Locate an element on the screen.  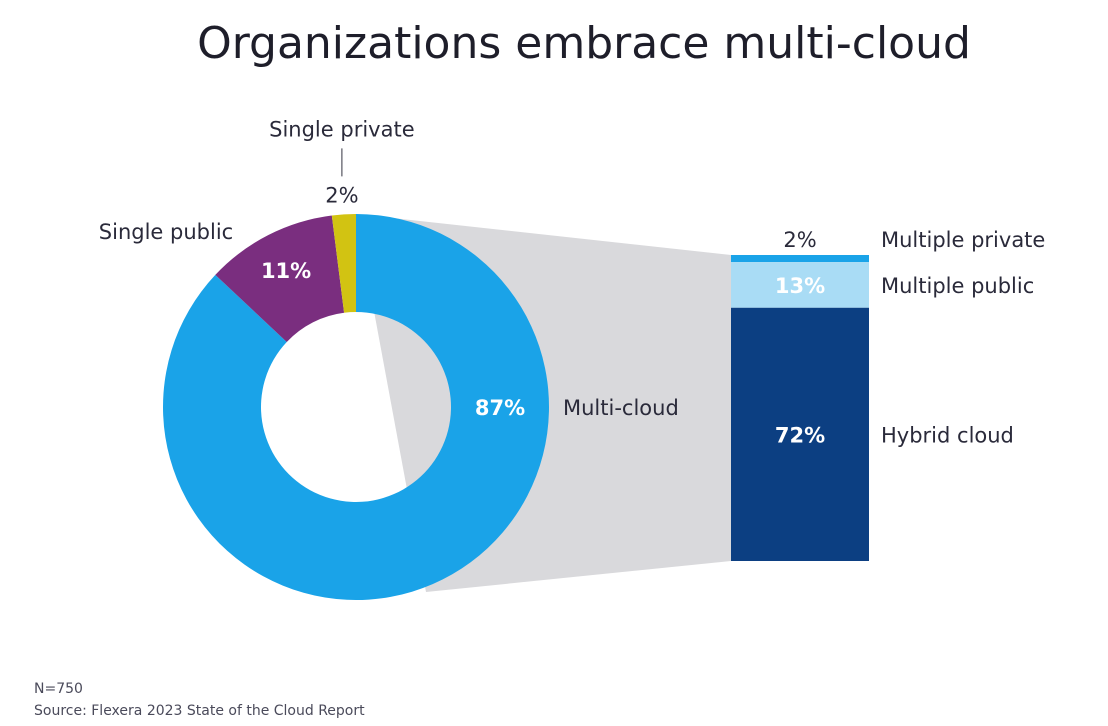
segment-label-hybrid-cloud: Hybrid cloud is located at coordinates (947, 435).